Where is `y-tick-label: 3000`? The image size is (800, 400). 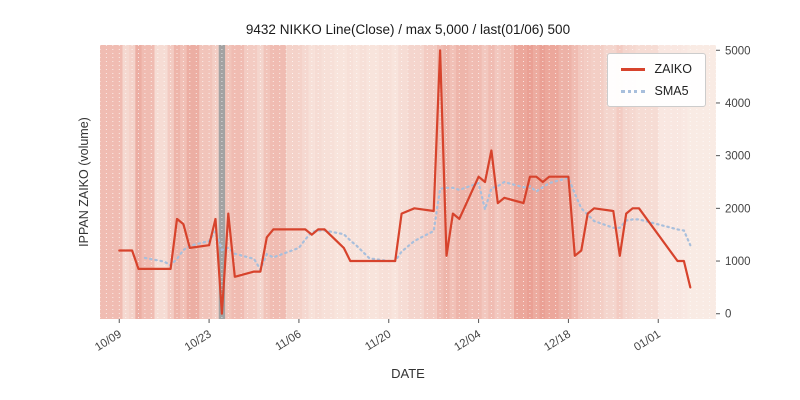 y-tick-label: 3000 is located at coordinates (738, 157).